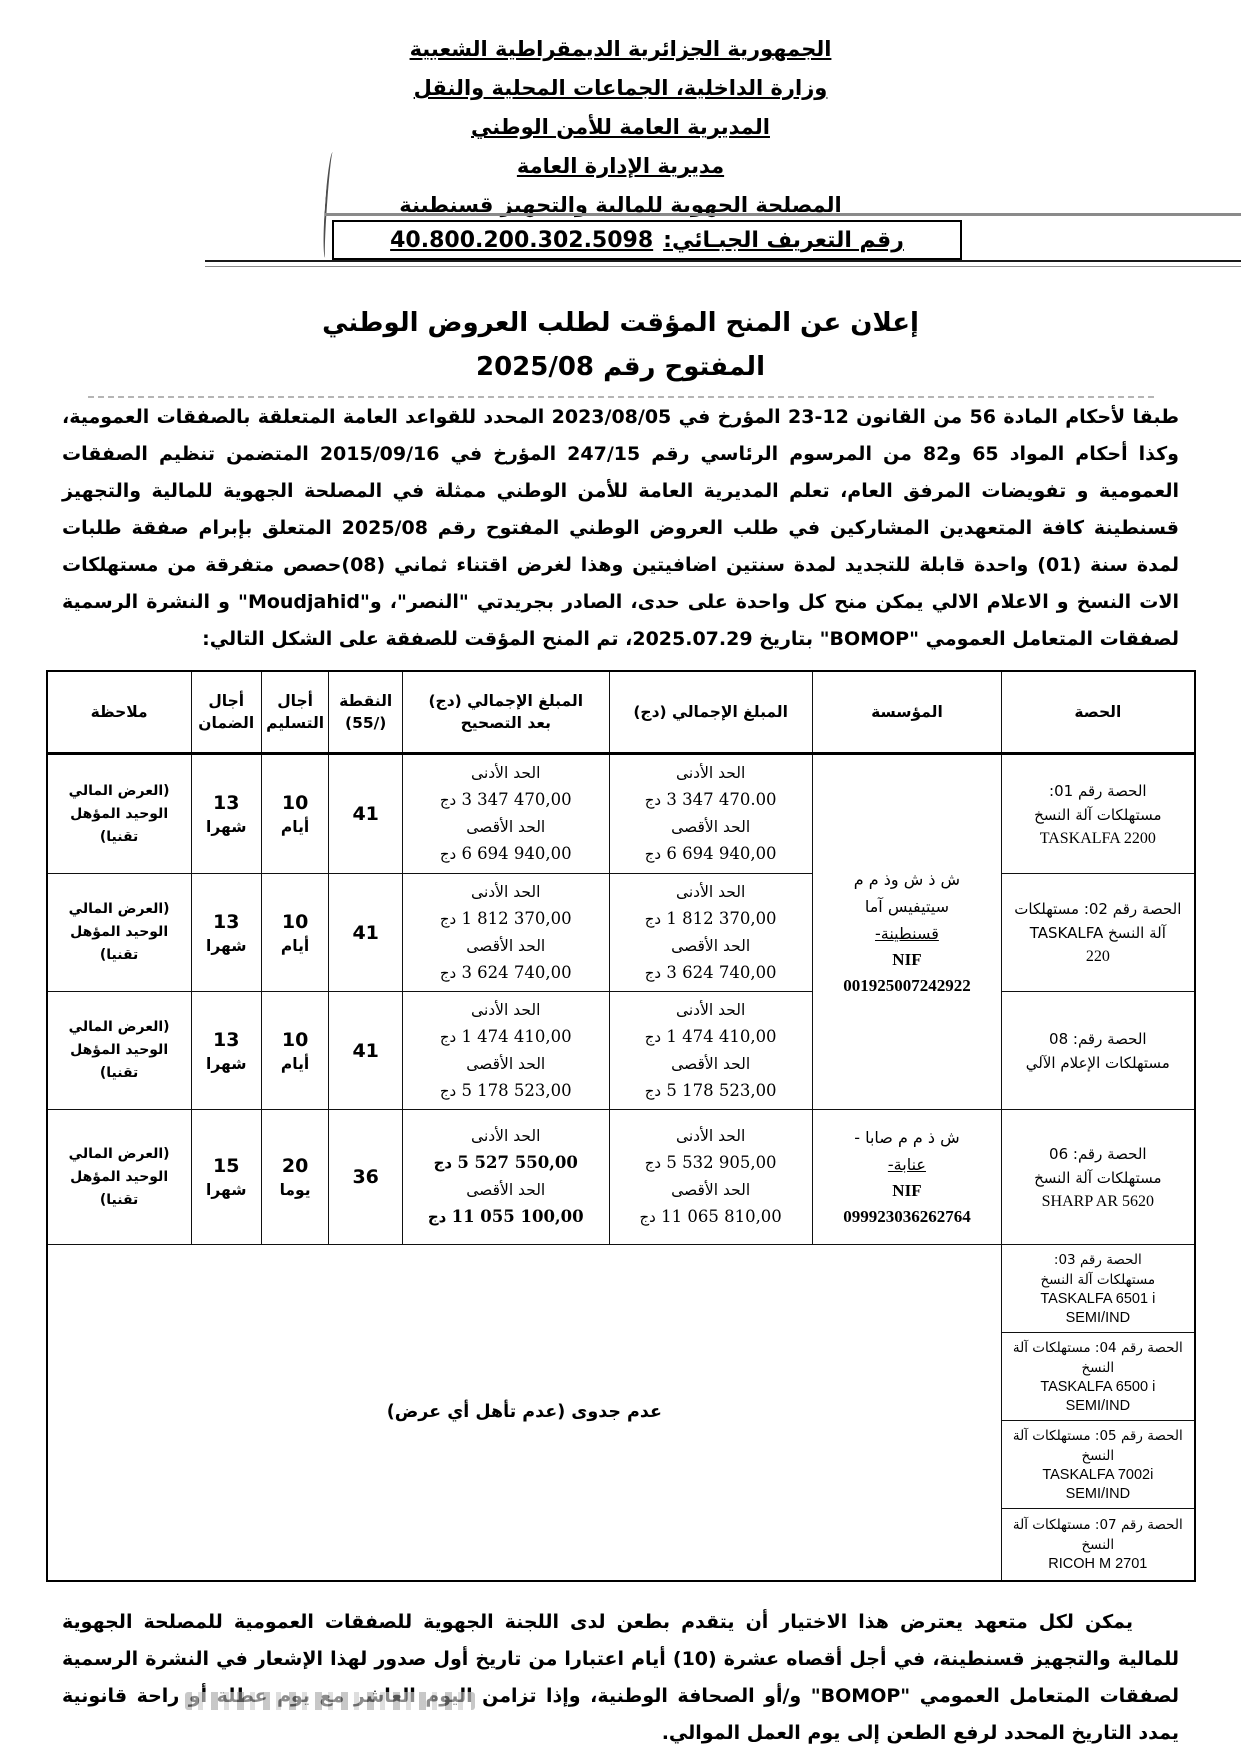 The height and width of the screenshot is (1754, 1241). Describe the element at coordinates (906, 1164) in the screenshot. I see `enterprise-2-city: عنابة-` at that location.